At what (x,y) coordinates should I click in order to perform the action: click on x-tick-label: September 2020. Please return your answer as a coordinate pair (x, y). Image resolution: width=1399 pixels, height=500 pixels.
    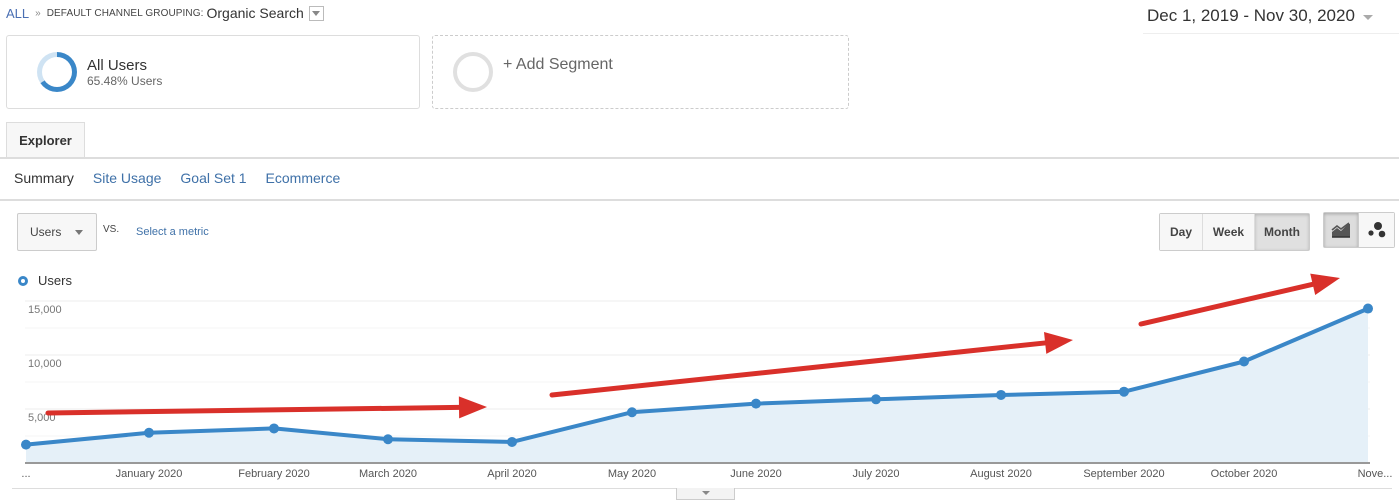
    Looking at the image, I should click on (1124, 474).